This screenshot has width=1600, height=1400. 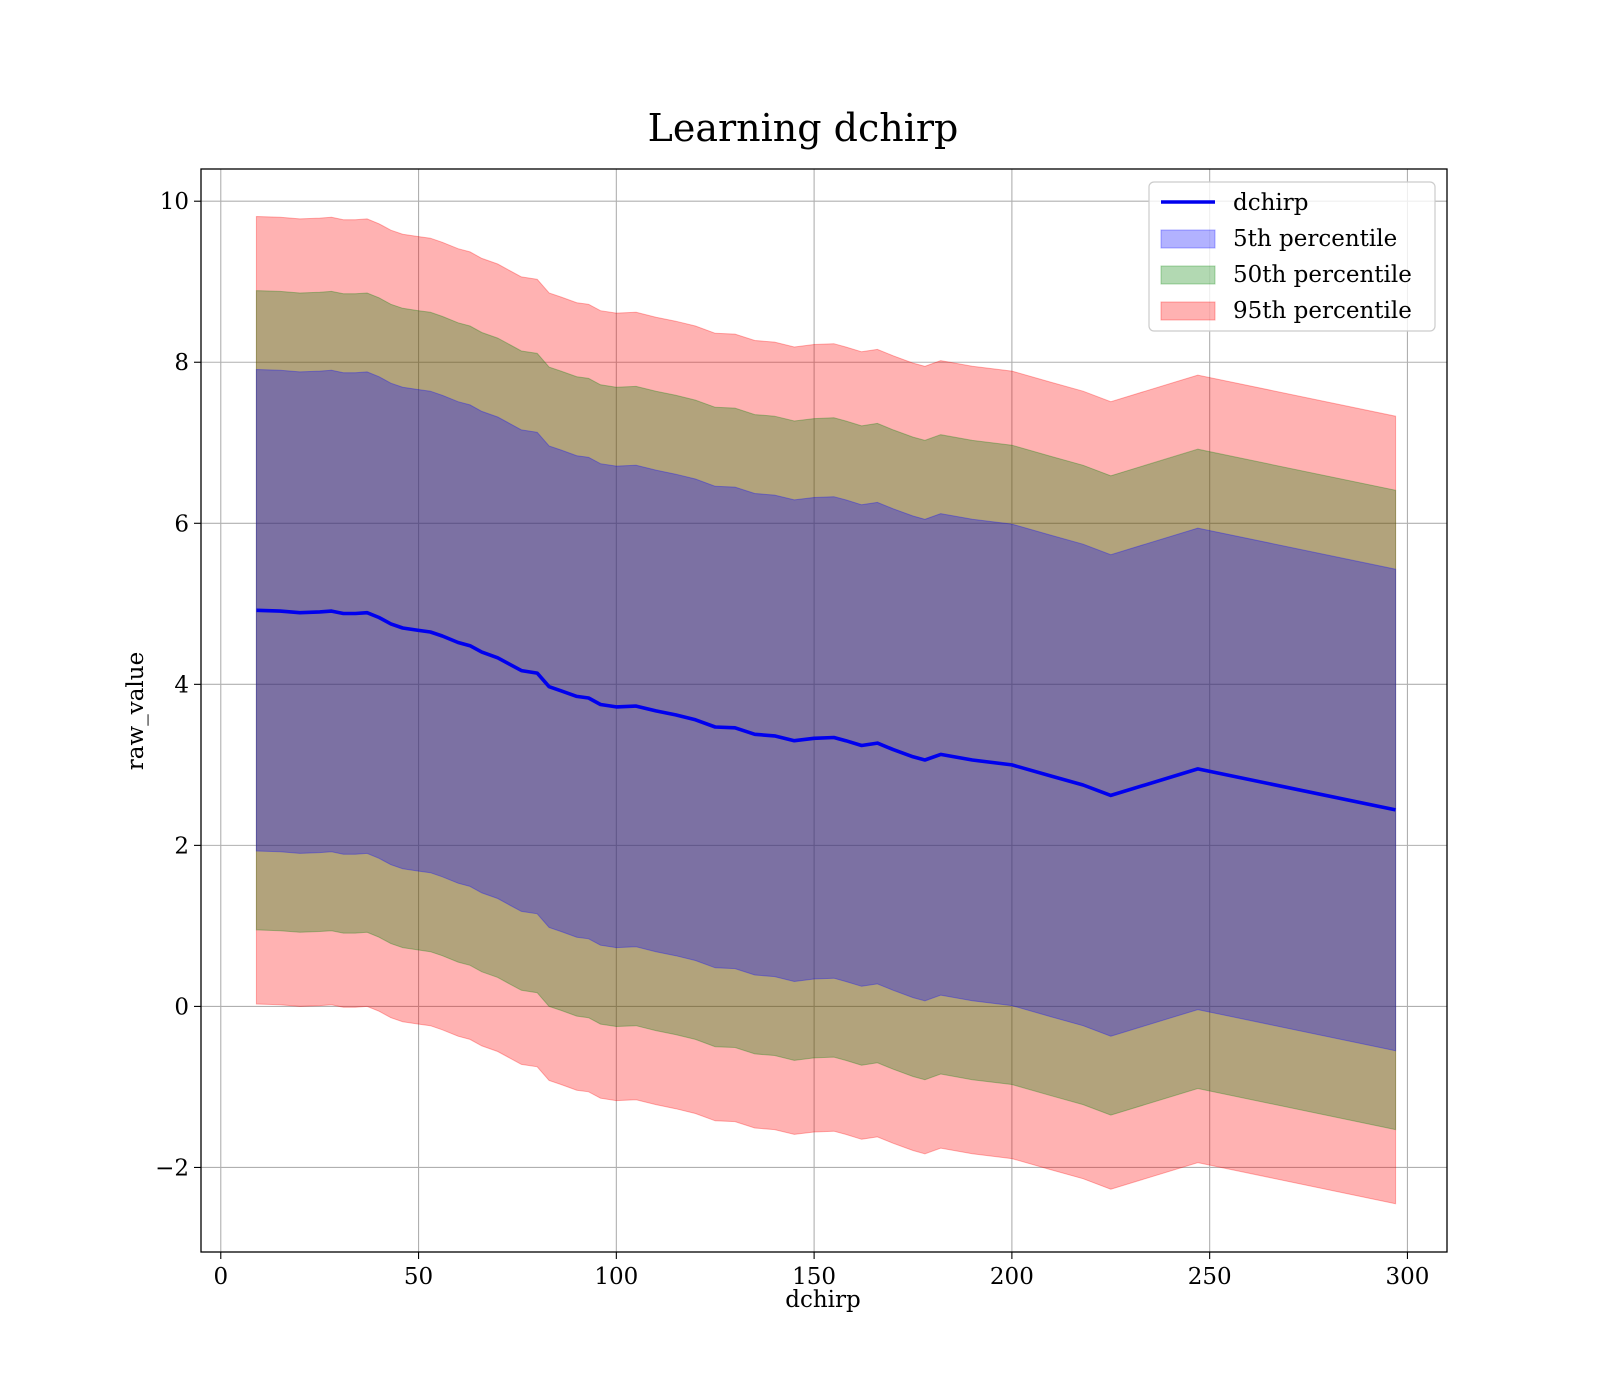 I want to click on x-axis-label: dchirp, so click(x=823, y=1300).